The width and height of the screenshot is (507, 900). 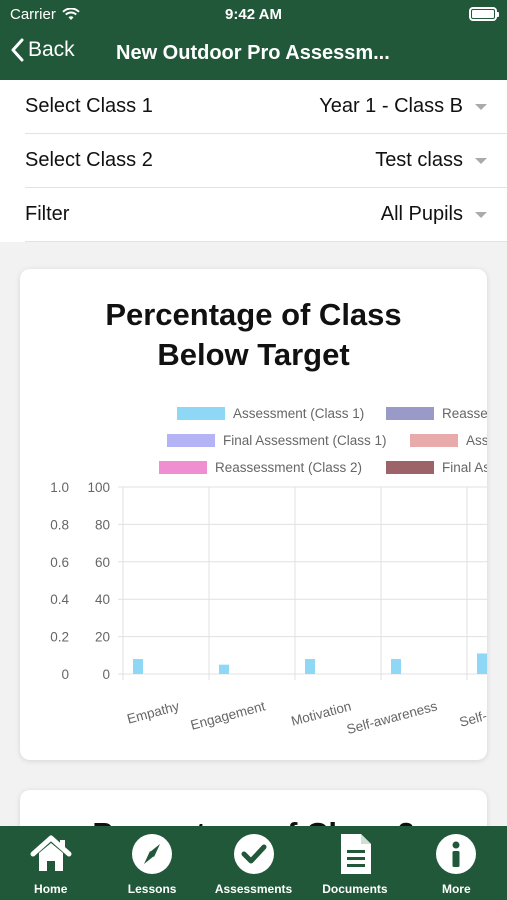 What do you see at coordinates (253, 314) in the screenshot?
I see `chart-title-line-1: Percentage of Class` at bounding box center [253, 314].